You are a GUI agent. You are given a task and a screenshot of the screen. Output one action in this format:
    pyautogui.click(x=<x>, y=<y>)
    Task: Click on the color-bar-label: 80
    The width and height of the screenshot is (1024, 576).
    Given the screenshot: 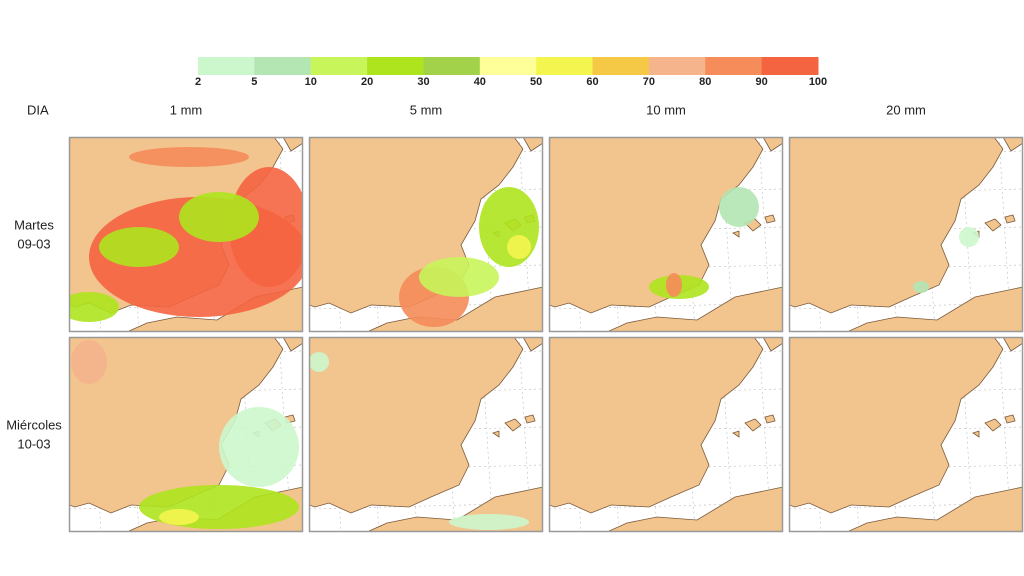 What is the action you would take?
    pyautogui.click(x=705, y=82)
    